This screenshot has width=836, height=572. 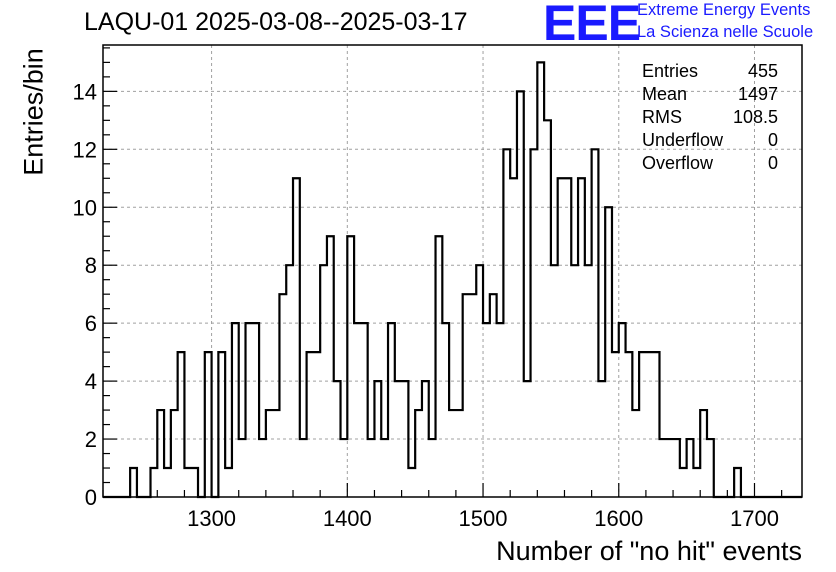 What do you see at coordinates (347, 518) in the screenshot?
I see `x-tick-label: 1400` at bounding box center [347, 518].